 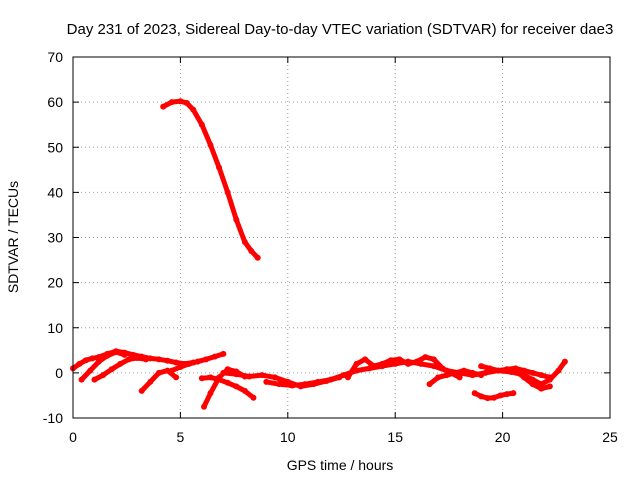 What do you see at coordinates (288, 437) in the screenshot?
I see `x-tick-label: 10` at bounding box center [288, 437].